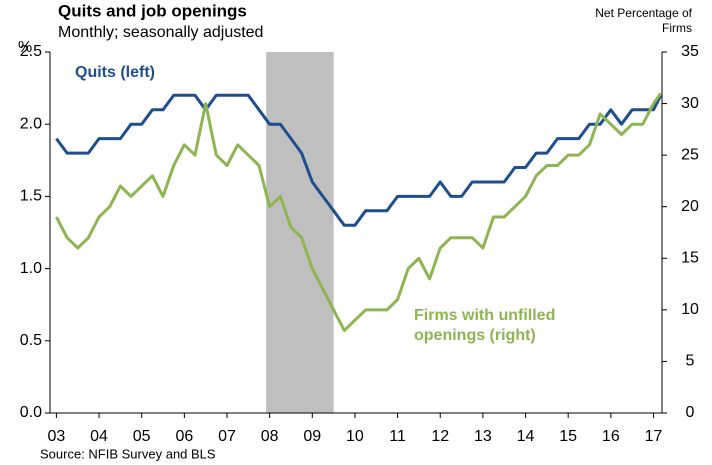 The height and width of the screenshot is (465, 712). I want to click on y2-tick-label: 20, so click(690, 206).